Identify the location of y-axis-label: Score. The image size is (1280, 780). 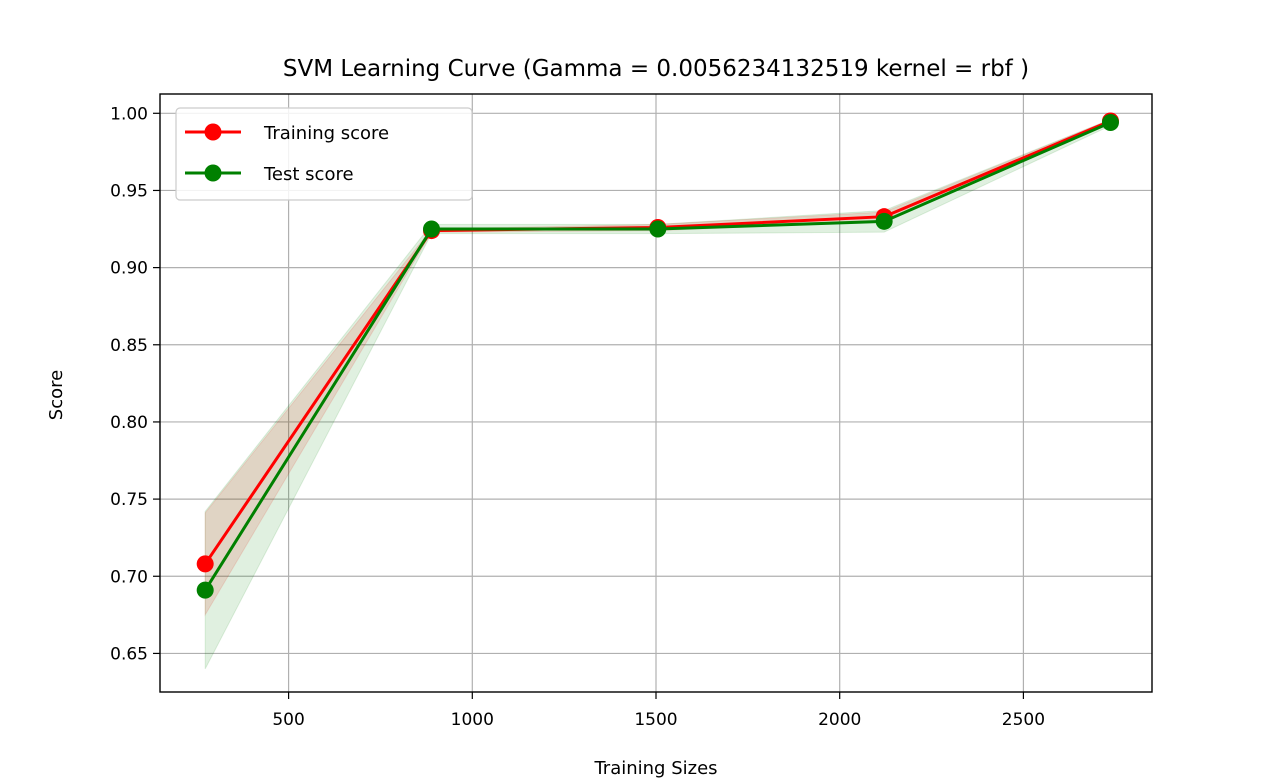
(56, 395).